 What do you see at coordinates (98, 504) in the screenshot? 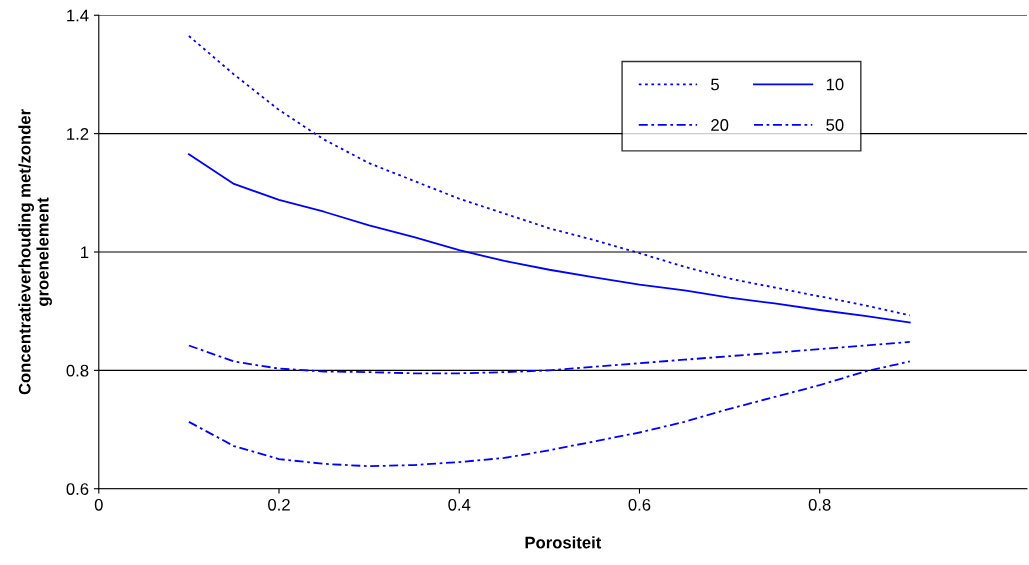
I see `x-tick-label: 0` at bounding box center [98, 504].